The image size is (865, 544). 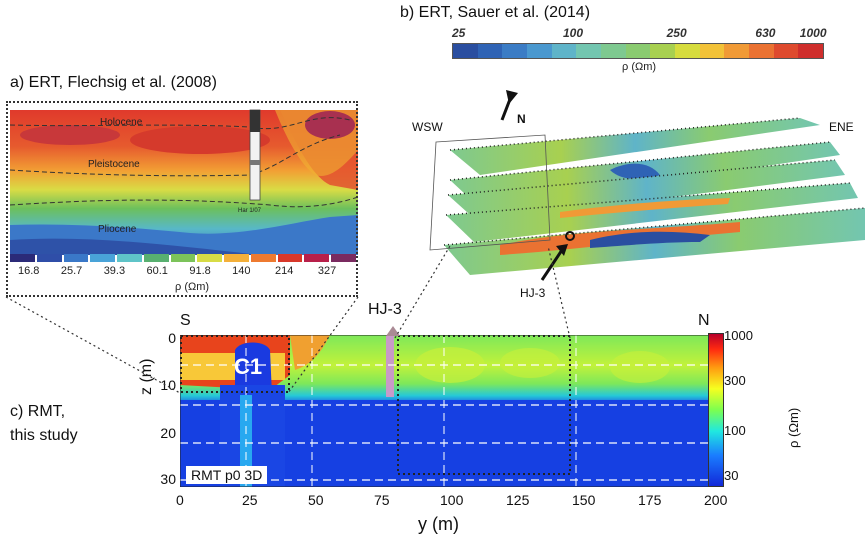 What do you see at coordinates (639, 34) in the screenshot?
I see `colorbar-b-ticks: 25 100 250 630 1000` at bounding box center [639, 34].